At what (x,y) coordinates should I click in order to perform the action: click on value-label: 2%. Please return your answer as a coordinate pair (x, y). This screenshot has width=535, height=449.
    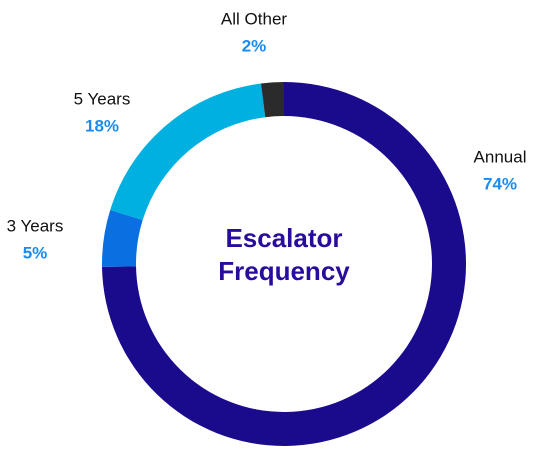
    Looking at the image, I should click on (254, 45).